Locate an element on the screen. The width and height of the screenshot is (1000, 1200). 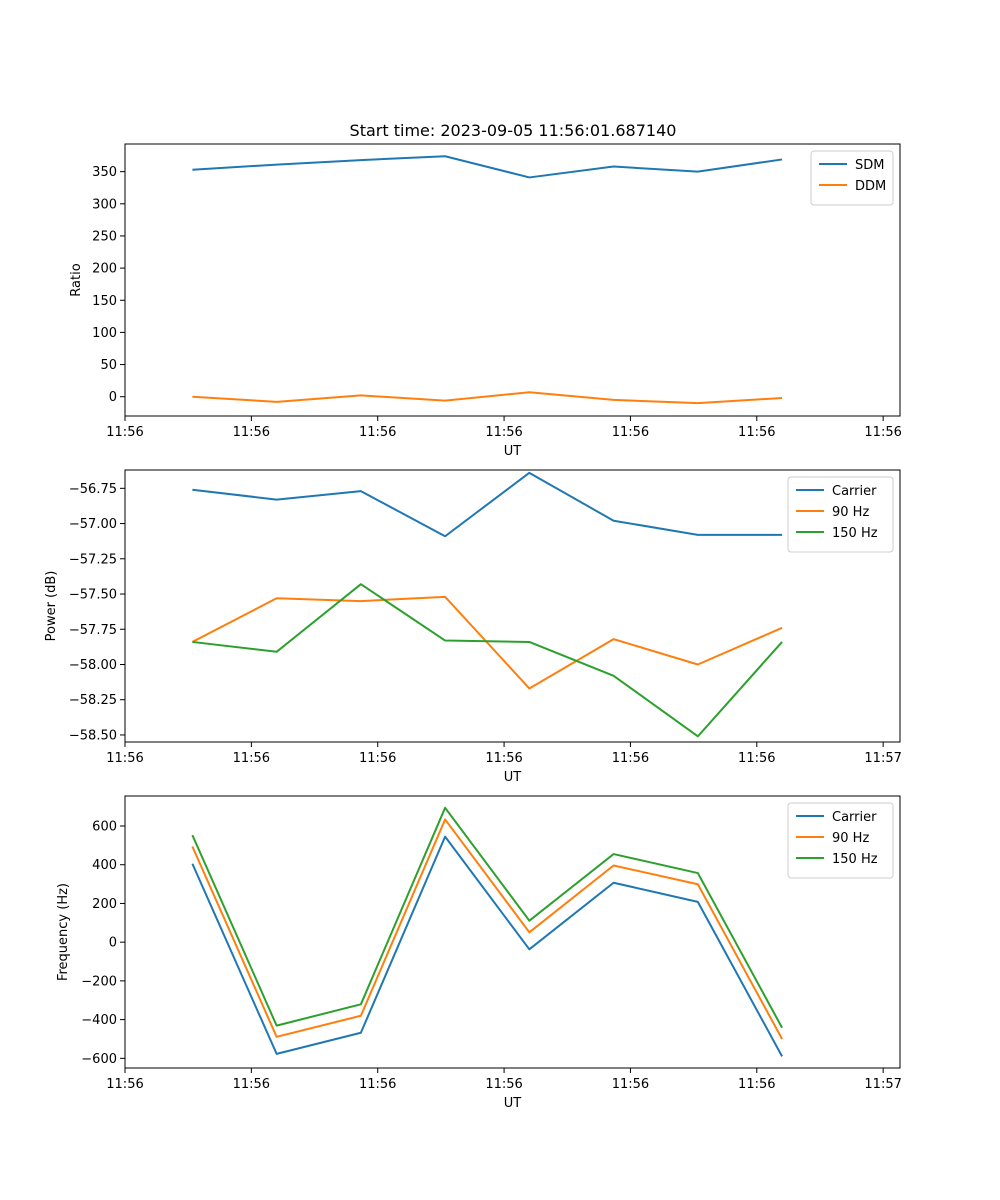
y-tick-label: 350 is located at coordinates (104, 172).